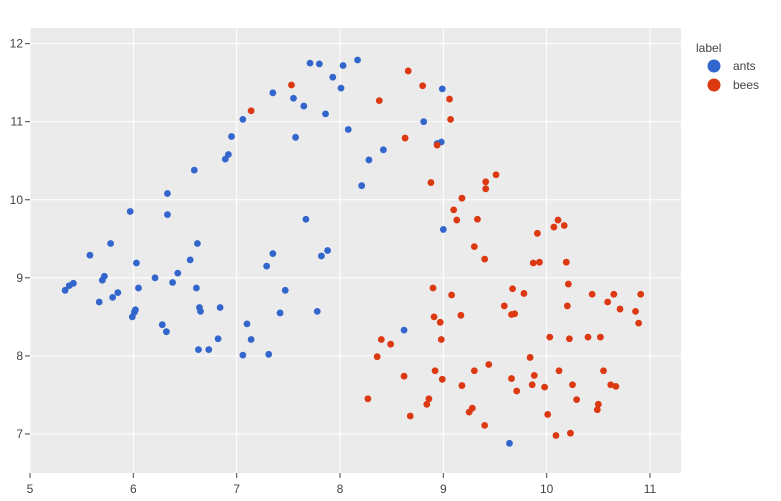  I want to click on y-tick-labels: 7 8 9 10 11 12, so click(20, 239).